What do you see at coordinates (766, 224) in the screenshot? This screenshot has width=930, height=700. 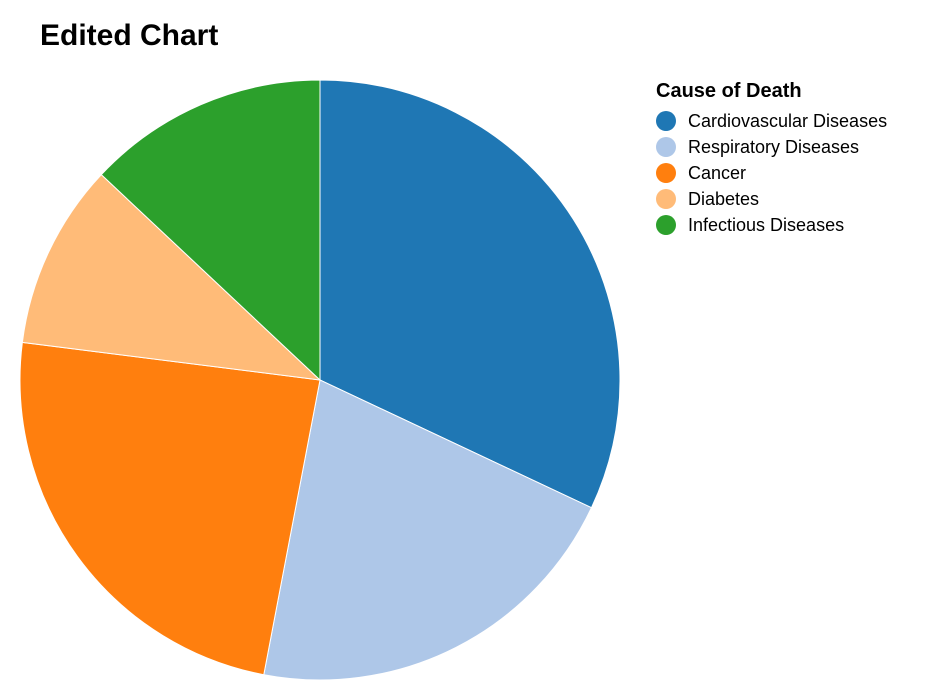 I see `legend-label: Infectious Diseases` at bounding box center [766, 224].